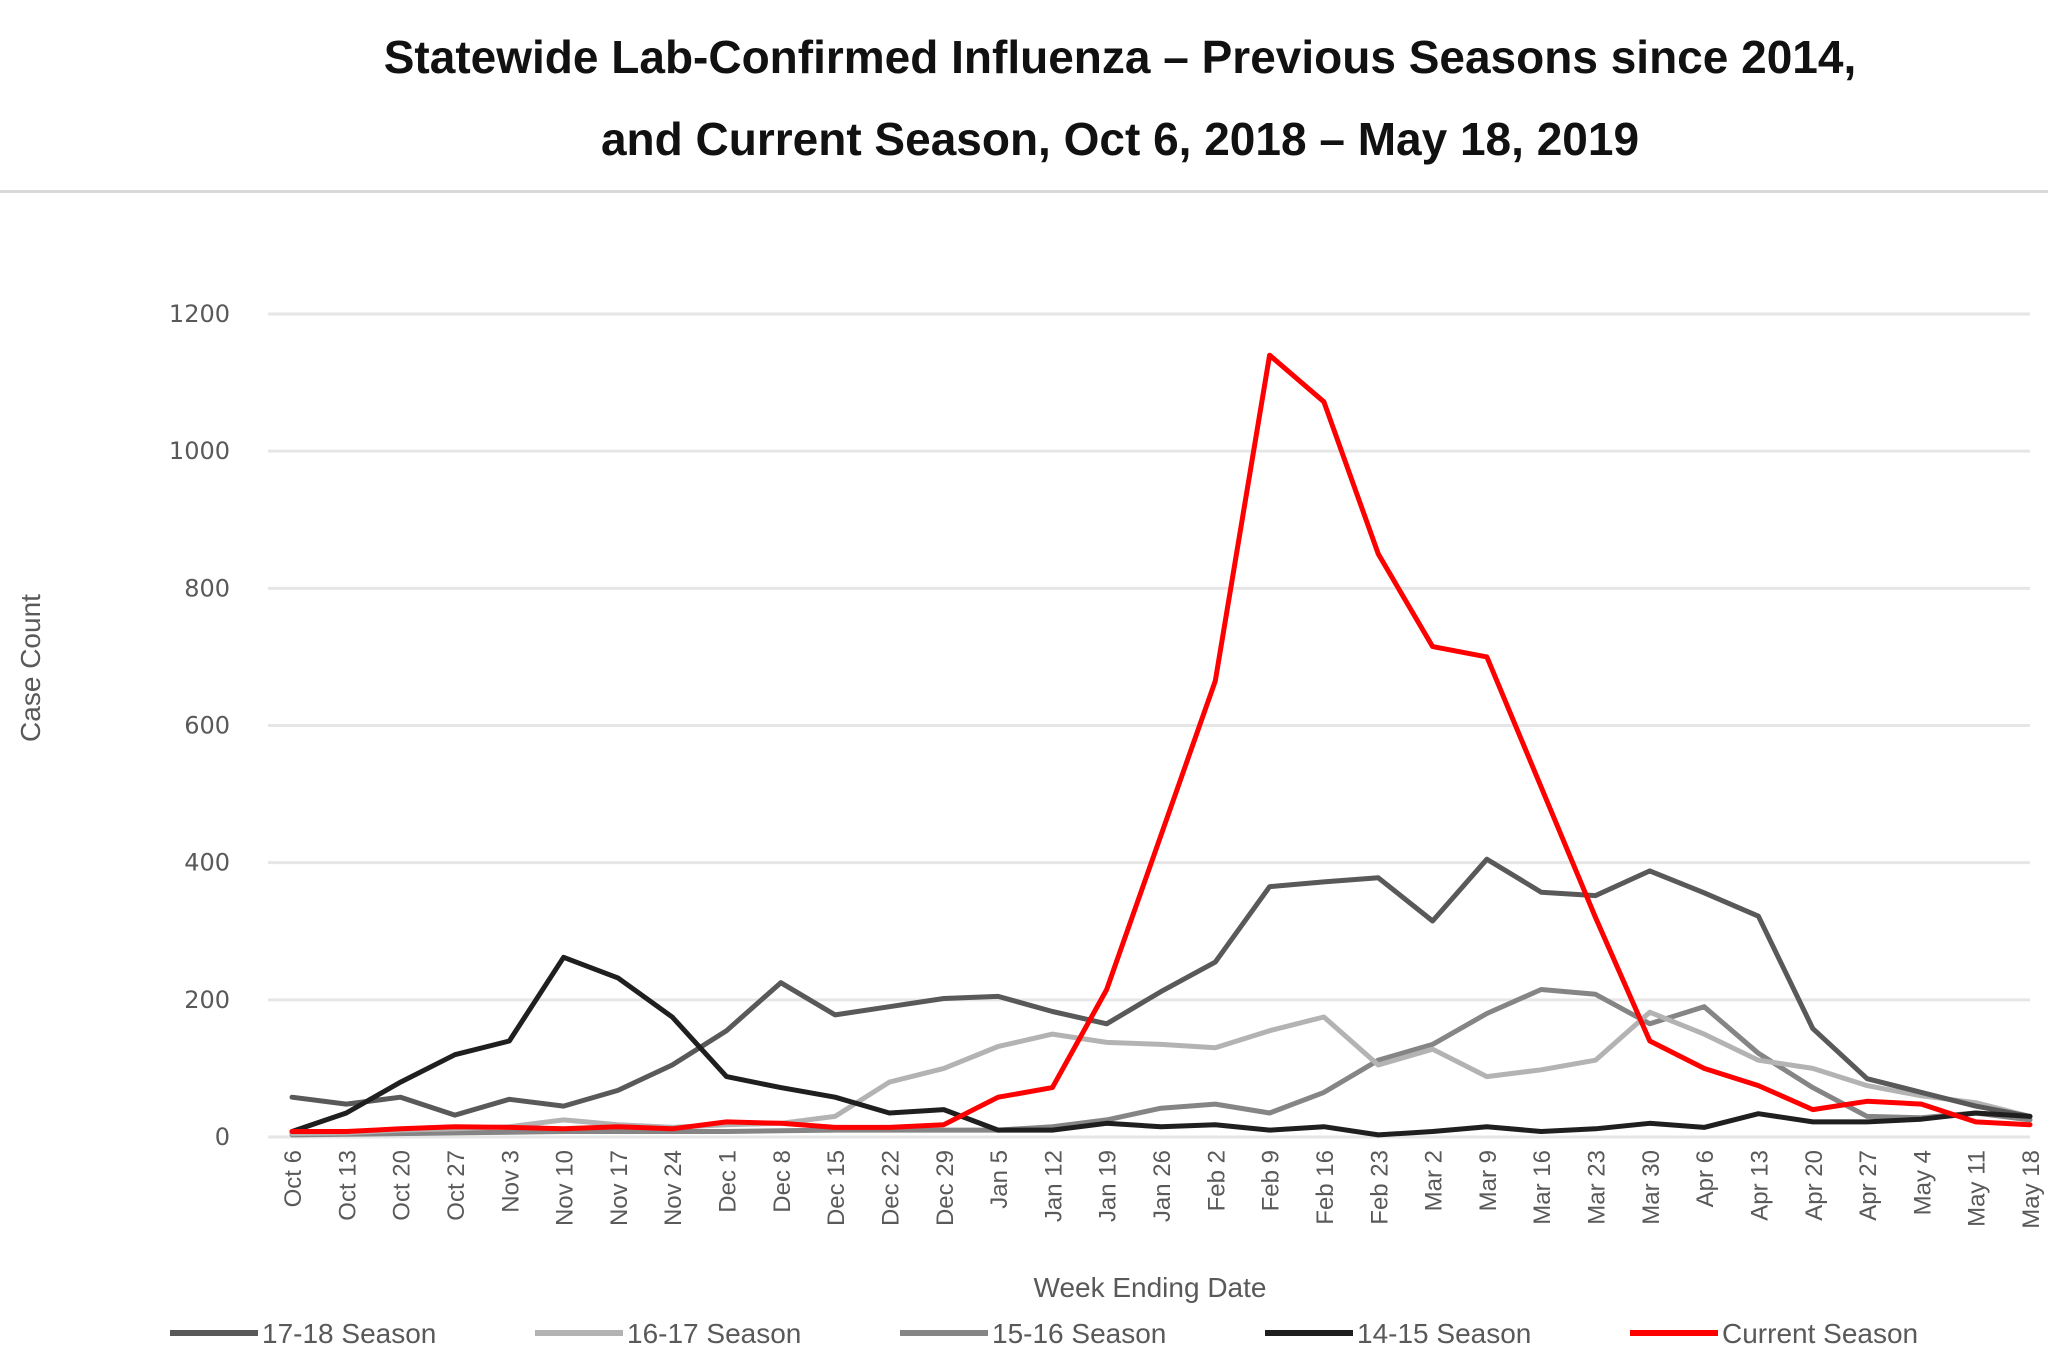 Image resolution: width=2048 pixels, height=1365 pixels. I want to click on x-tick-label: Nov 10, so click(565, 1188).